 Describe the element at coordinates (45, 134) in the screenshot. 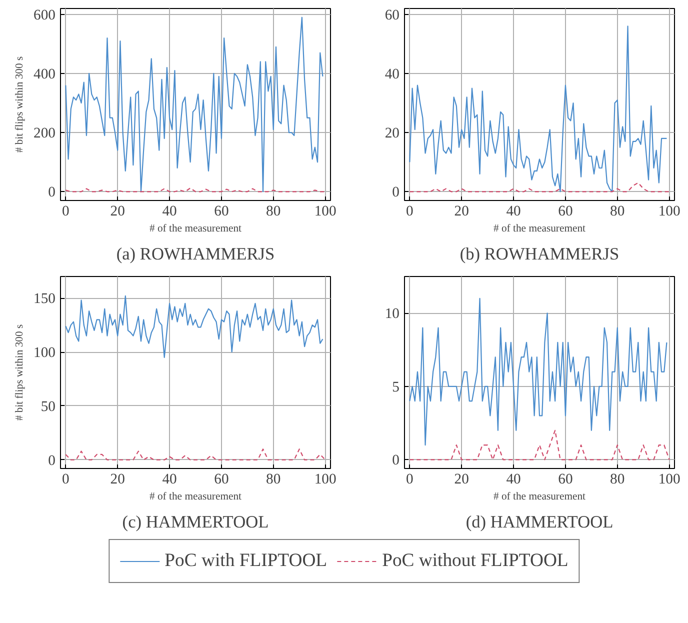

I see `y-tick-label: 200` at that location.